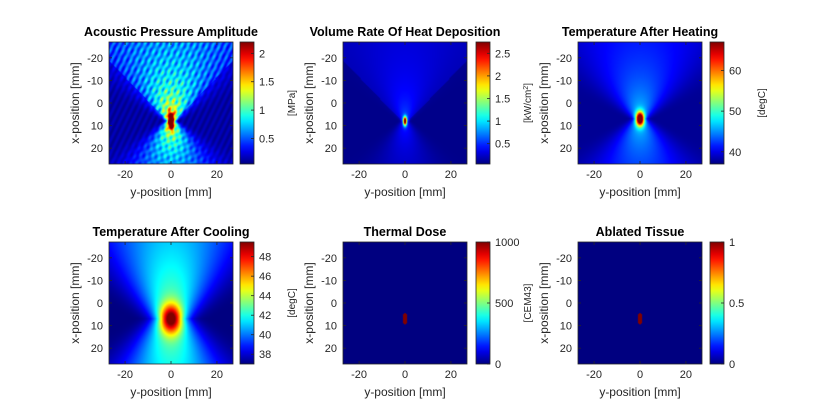 Image resolution: width=840 pixels, height=420 pixels. I want to click on colorbar-label: [MPa], so click(292, 103).